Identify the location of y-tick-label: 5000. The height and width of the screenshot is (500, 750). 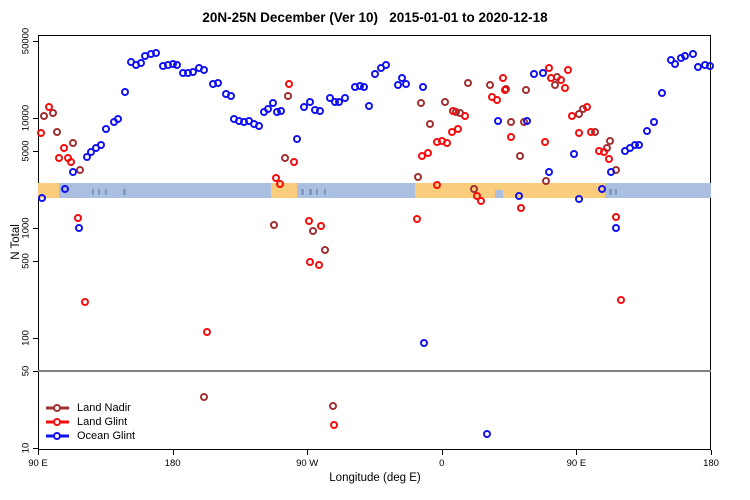
(26, 151).